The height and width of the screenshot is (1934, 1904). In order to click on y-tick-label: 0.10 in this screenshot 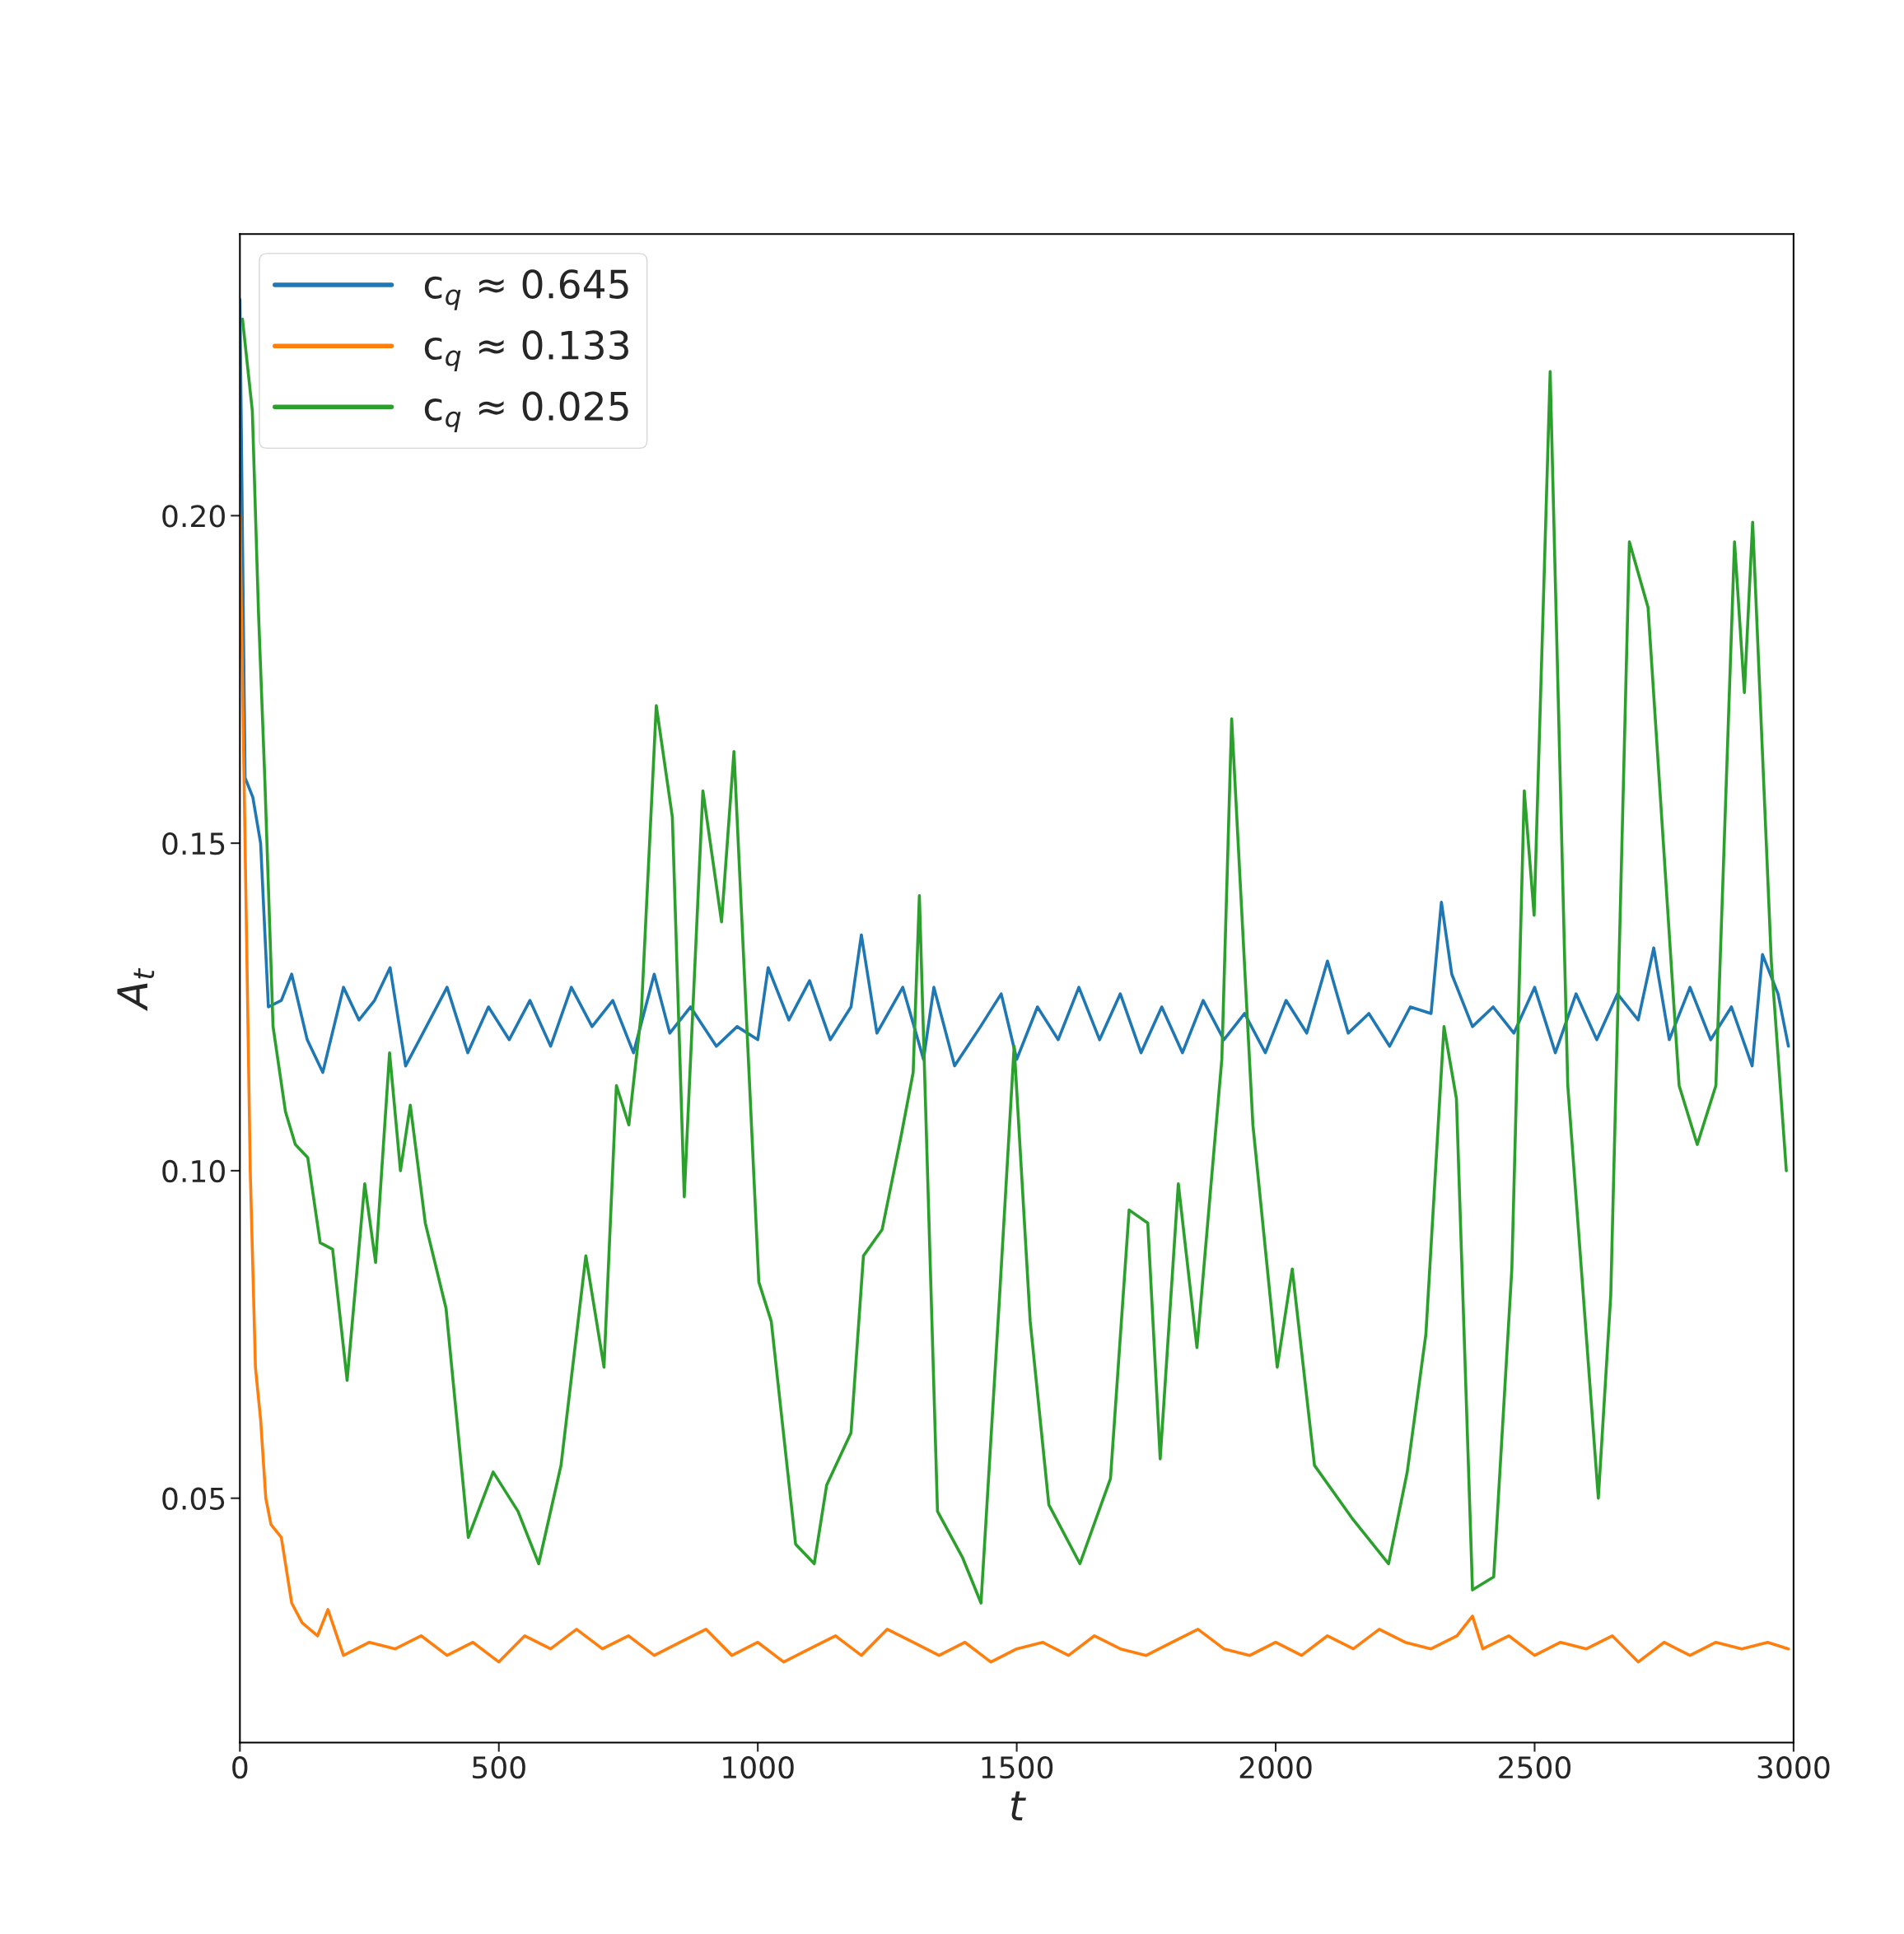, I will do `click(193, 1171)`.